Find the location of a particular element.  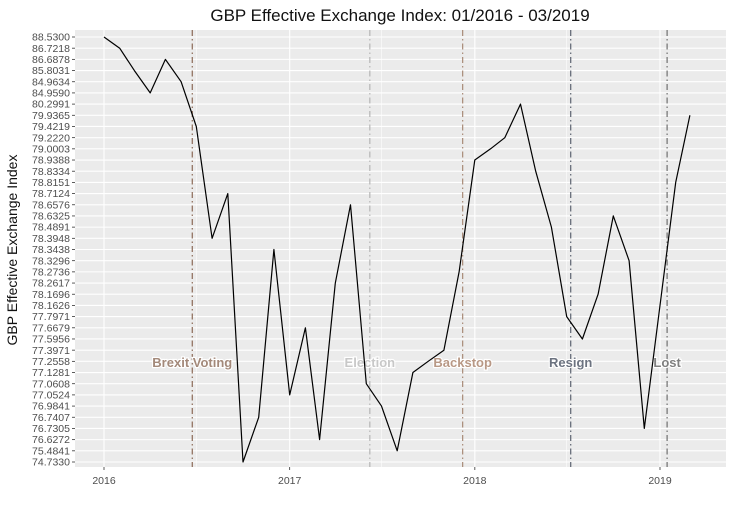

y-tick-label: 78.9388 is located at coordinates (51, 161).